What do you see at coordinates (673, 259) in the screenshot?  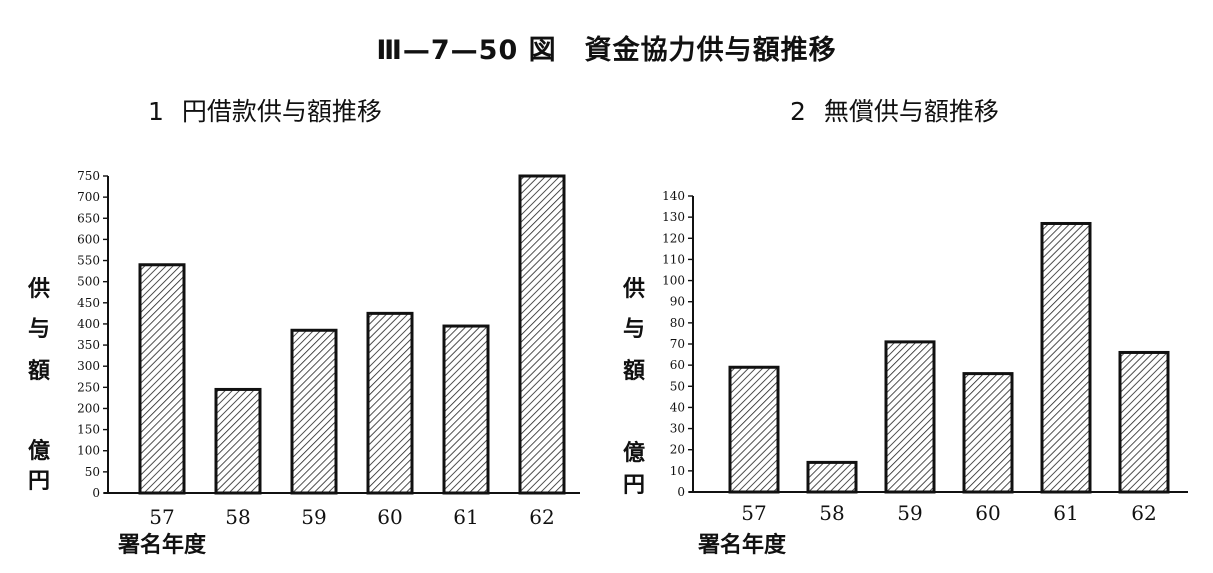 I see `y-tick-label: 110` at bounding box center [673, 259].